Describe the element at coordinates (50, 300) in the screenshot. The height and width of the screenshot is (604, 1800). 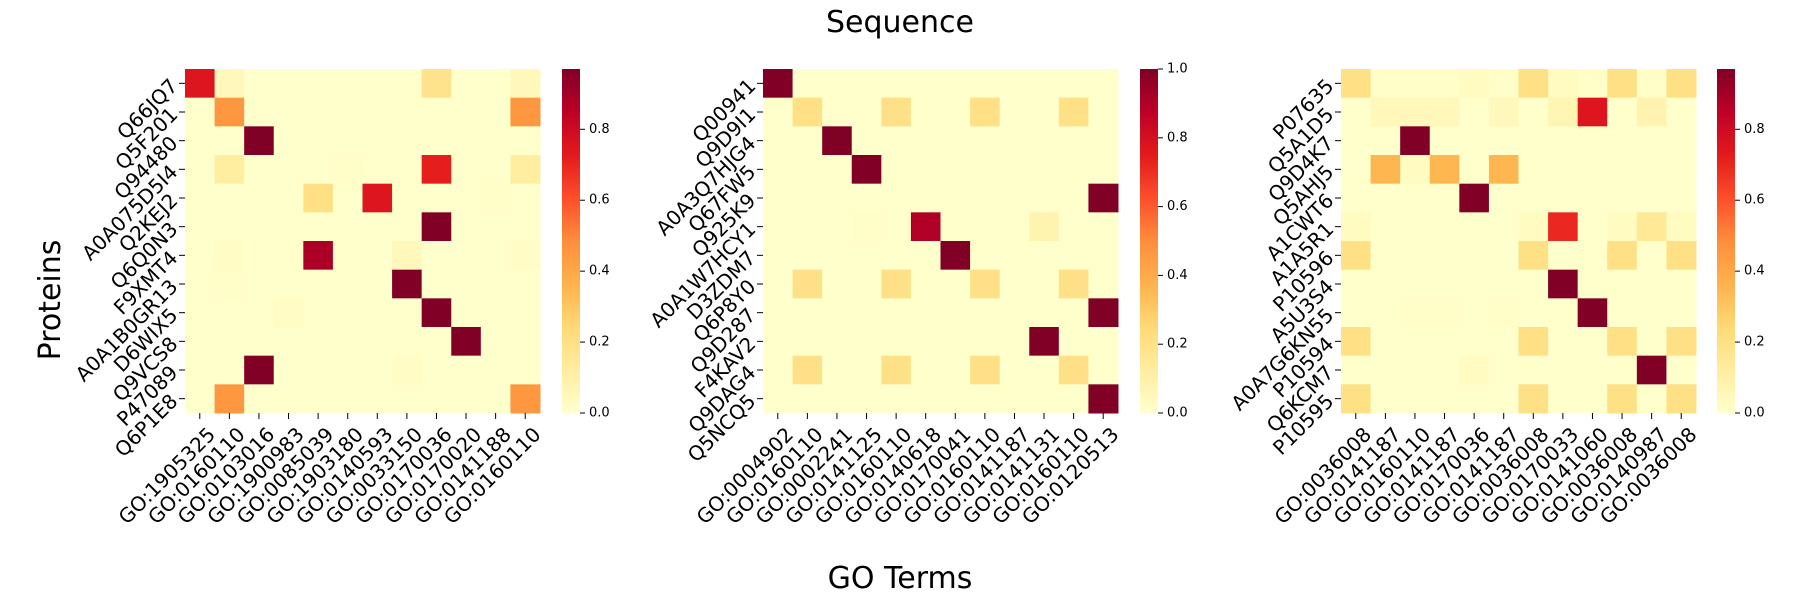
I see `y-axis-label: Proteins` at that location.